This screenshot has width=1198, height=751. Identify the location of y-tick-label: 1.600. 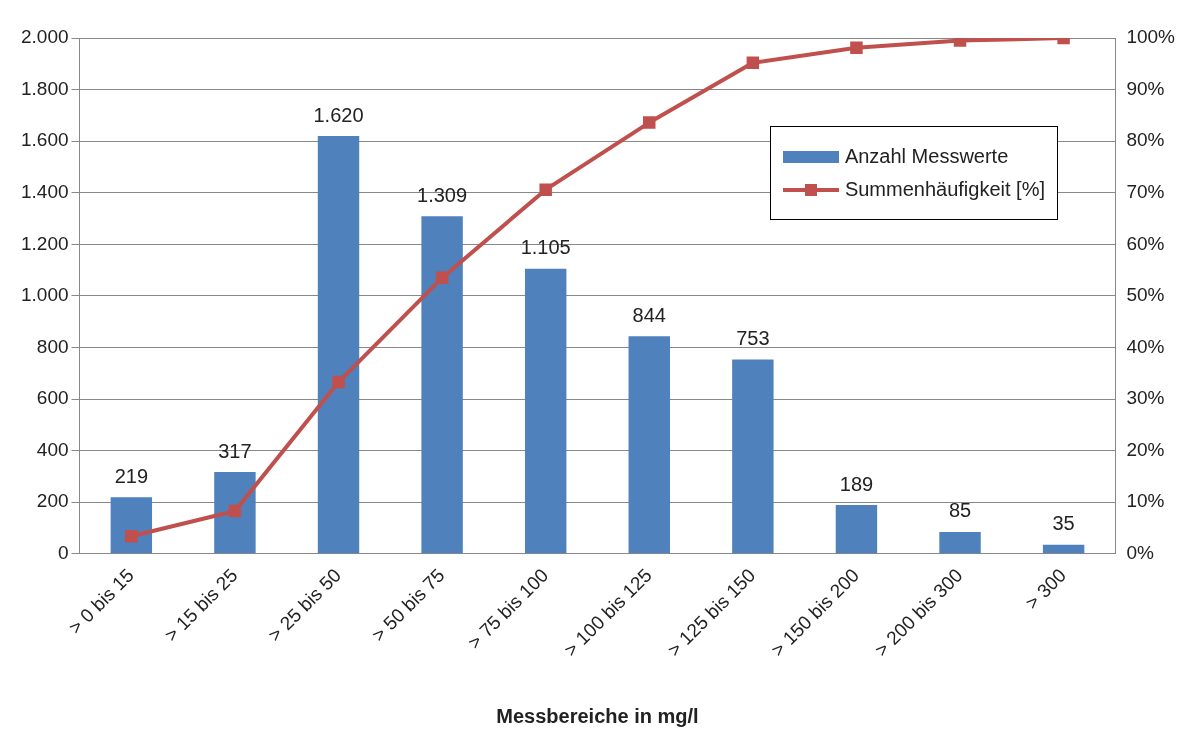
(45, 140).